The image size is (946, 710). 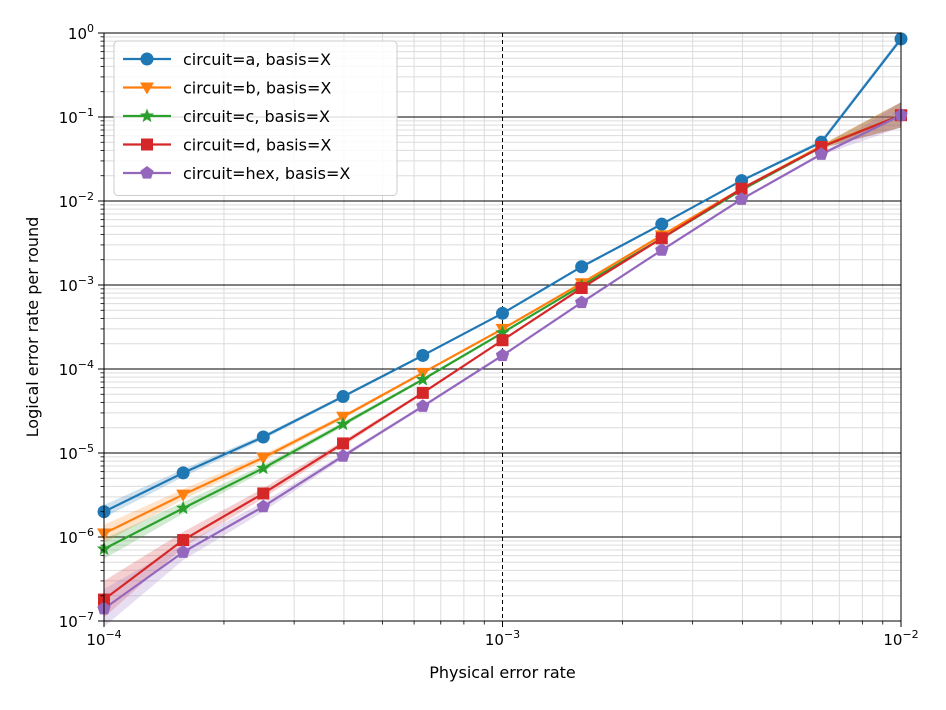 I want to click on legend-box, so click(x=255, y=118).